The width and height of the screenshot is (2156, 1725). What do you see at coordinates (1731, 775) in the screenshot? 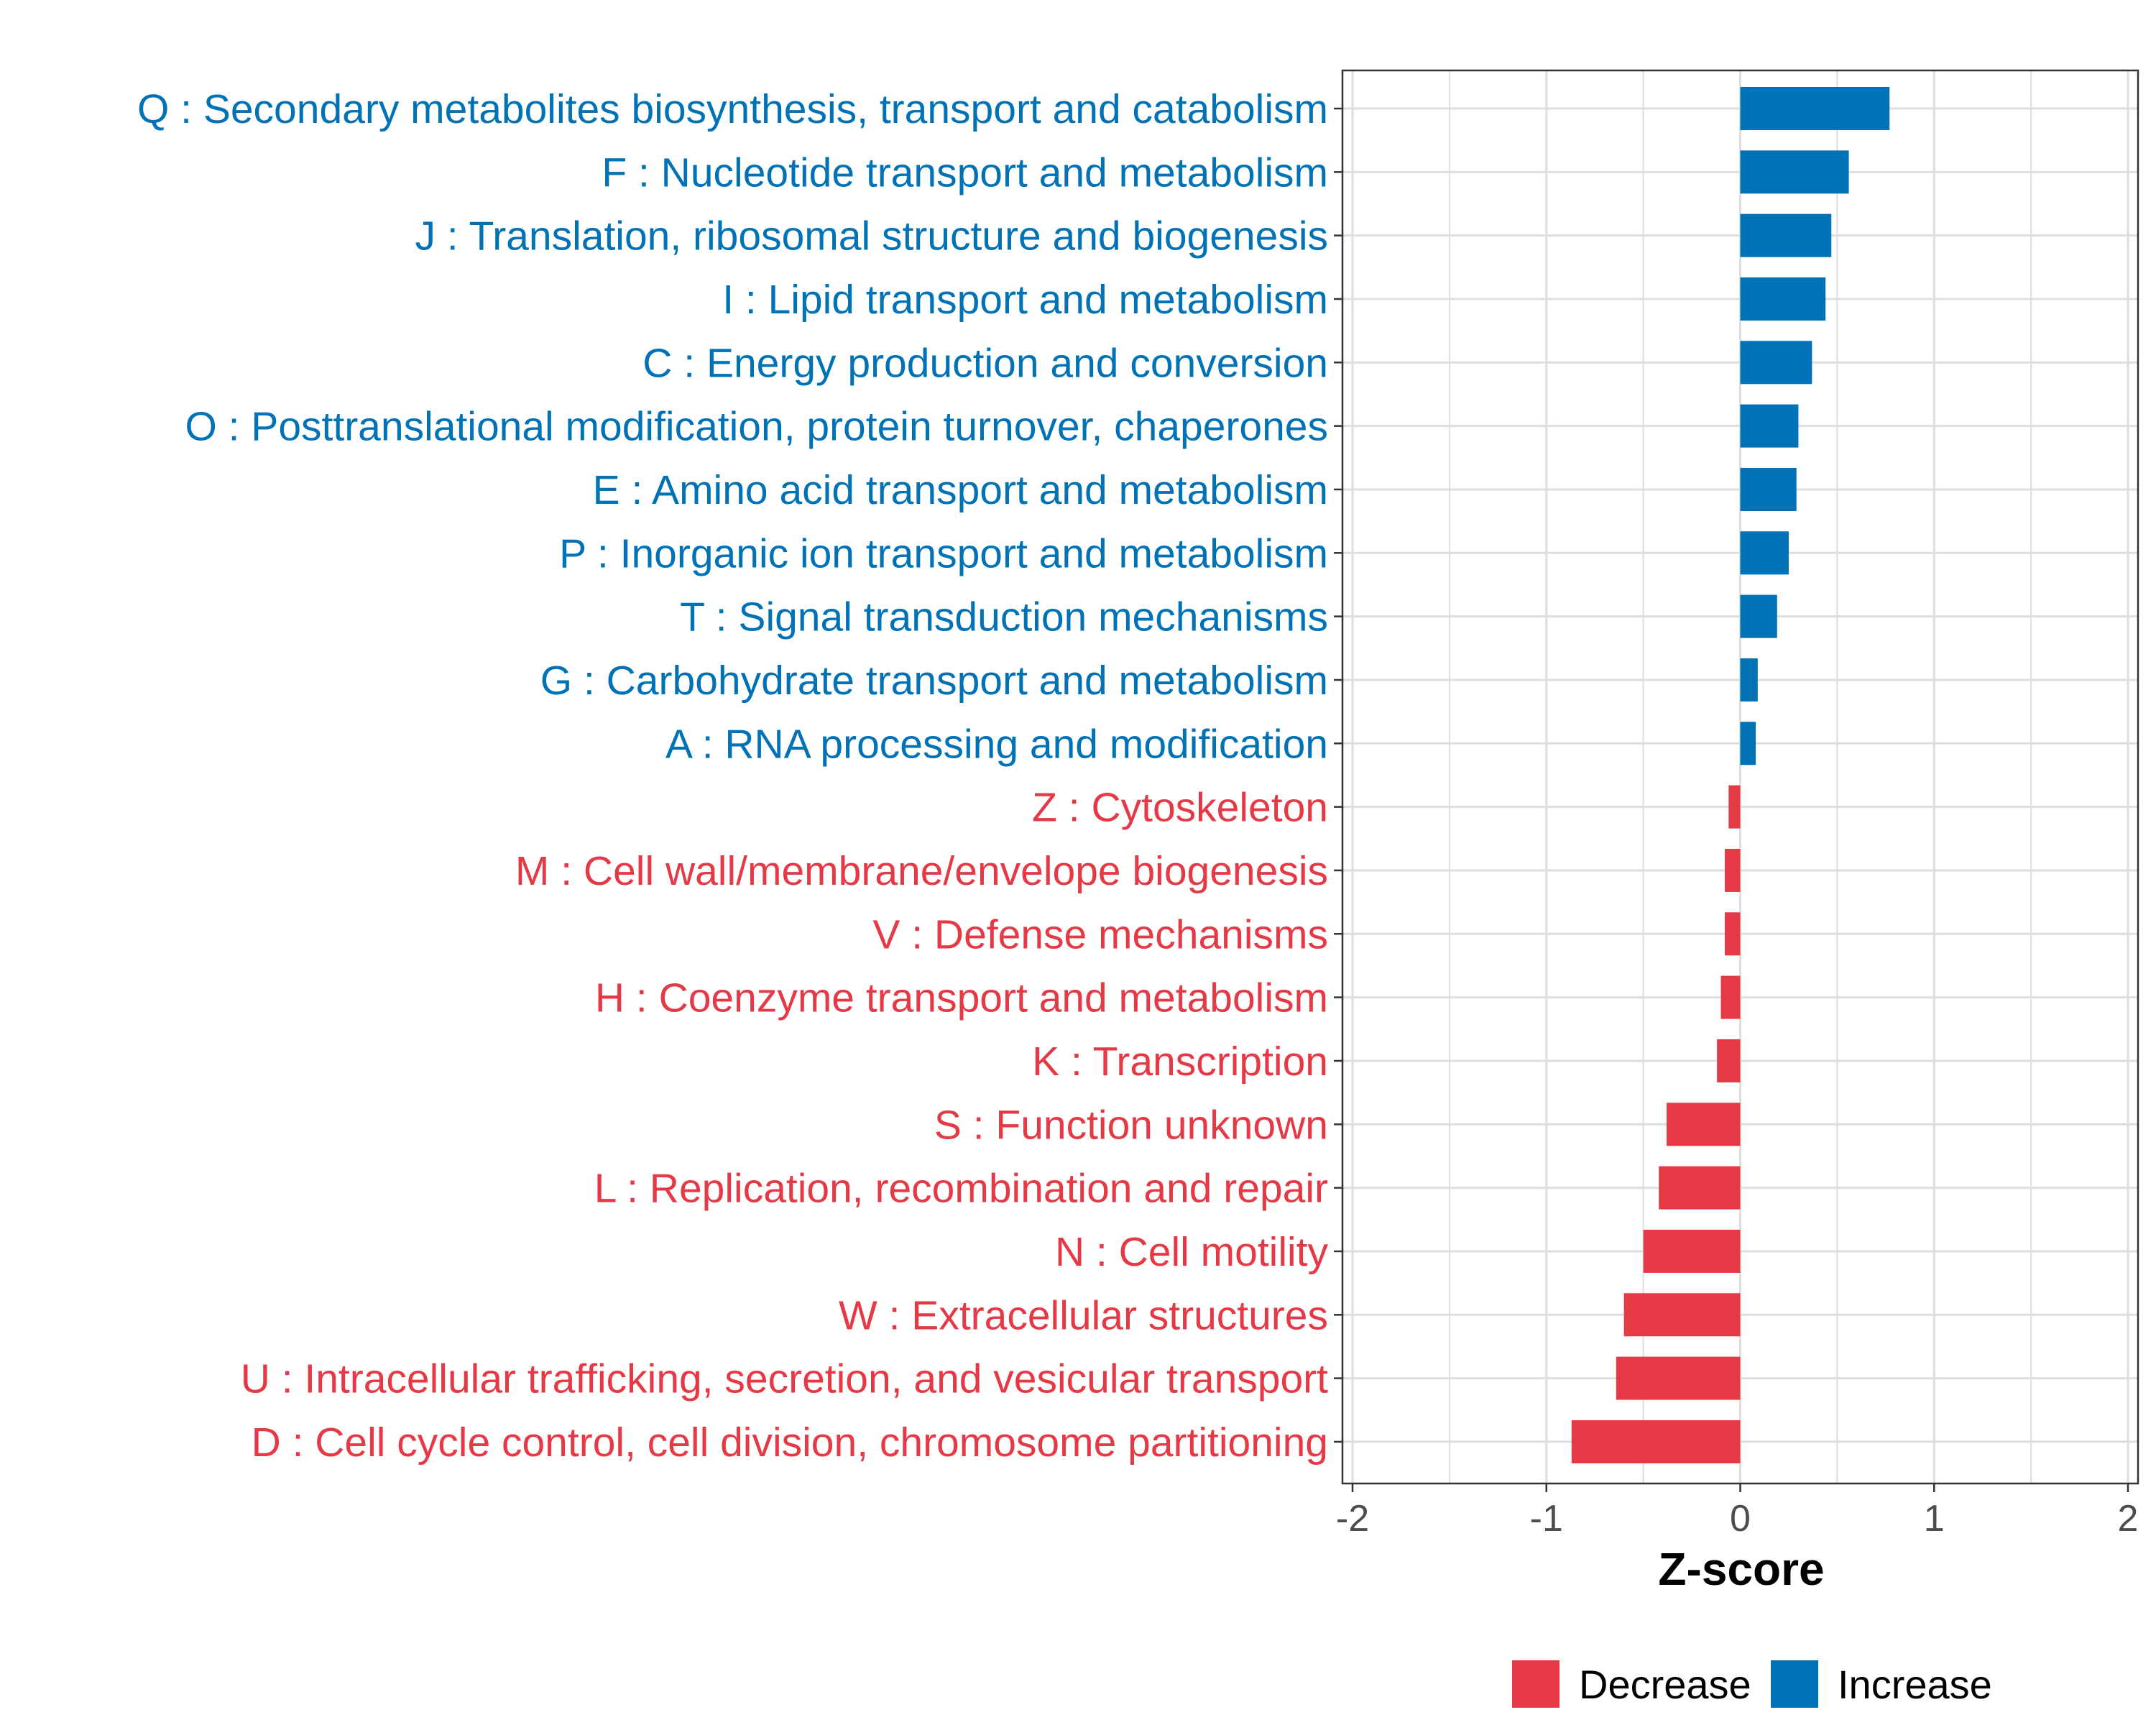
I see `bars` at bounding box center [1731, 775].